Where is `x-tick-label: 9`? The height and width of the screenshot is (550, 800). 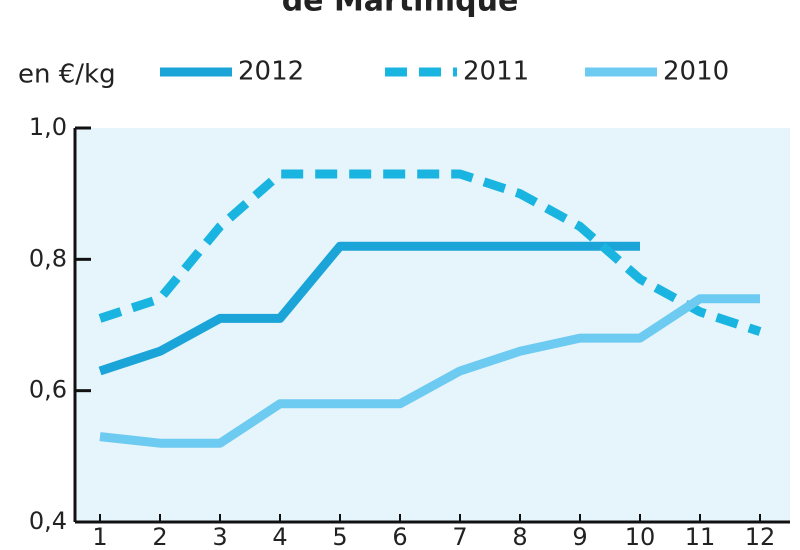 x-tick-label: 9 is located at coordinates (579, 536).